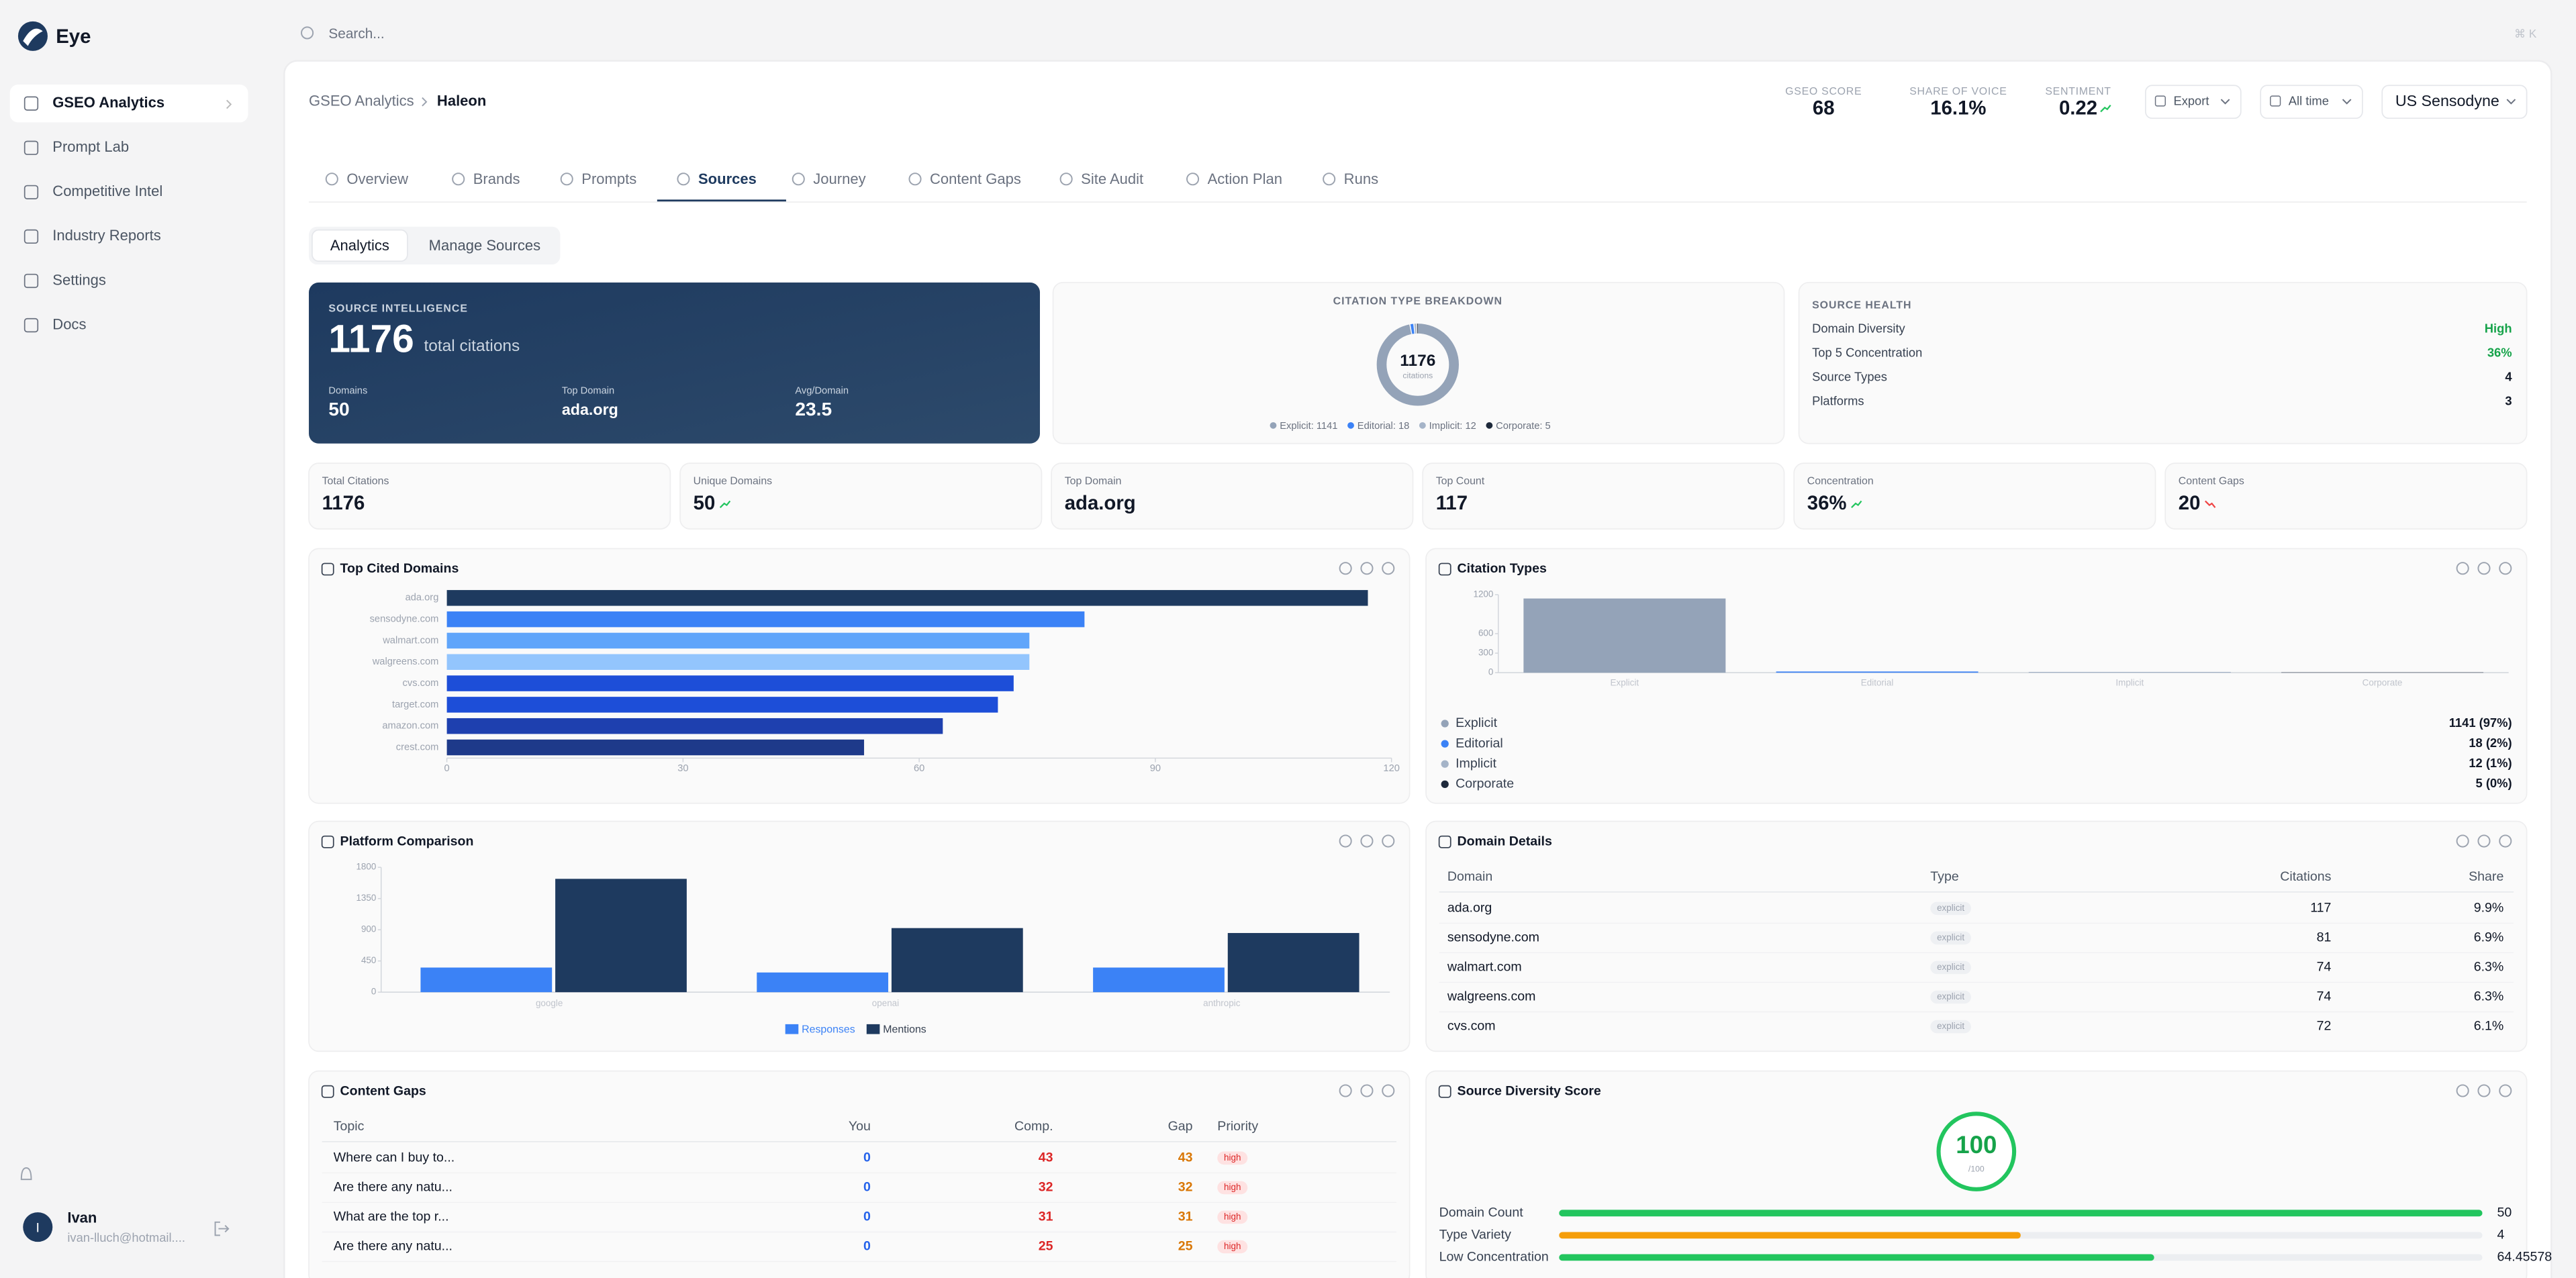 This screenshot has height=1278, width=2576. I want to click on y-tick-label: 900, so click(368, 929).